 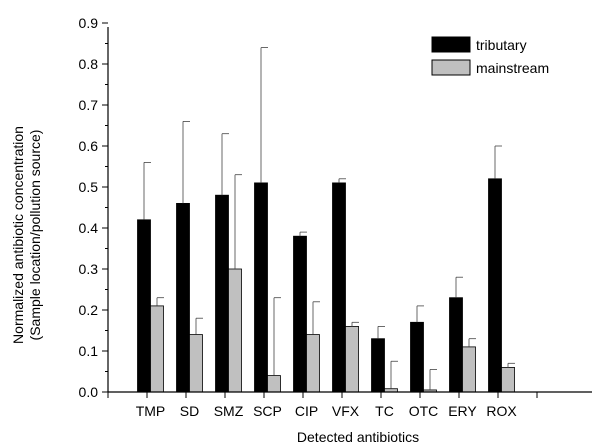 I want to click on x-axis-title: Detected antibiotics, so click(x=358, y=437).